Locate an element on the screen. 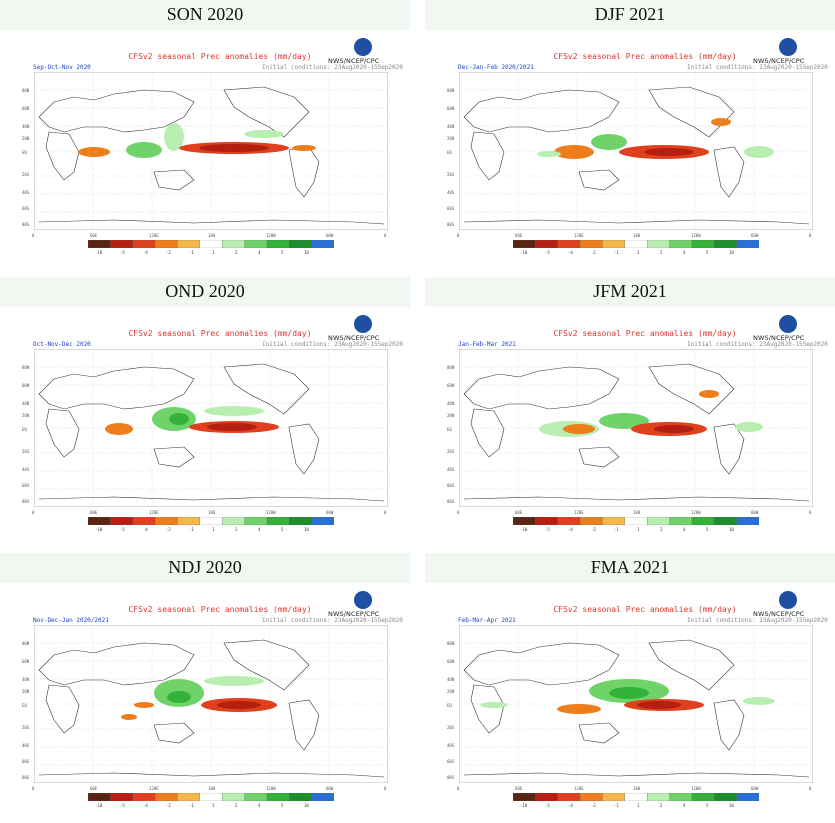 The width and height of the screenshot is (835, 823). y-tick: 20S is located at coordinates (451, 451).